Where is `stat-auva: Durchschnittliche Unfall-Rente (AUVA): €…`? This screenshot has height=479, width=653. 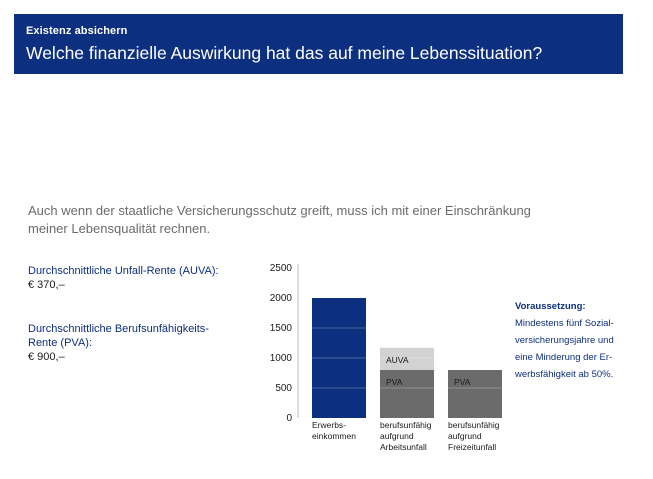 stat-auva: Durchschnittliche Unfall-Rente (AUVA): €… is located at coordinates (138, 278).